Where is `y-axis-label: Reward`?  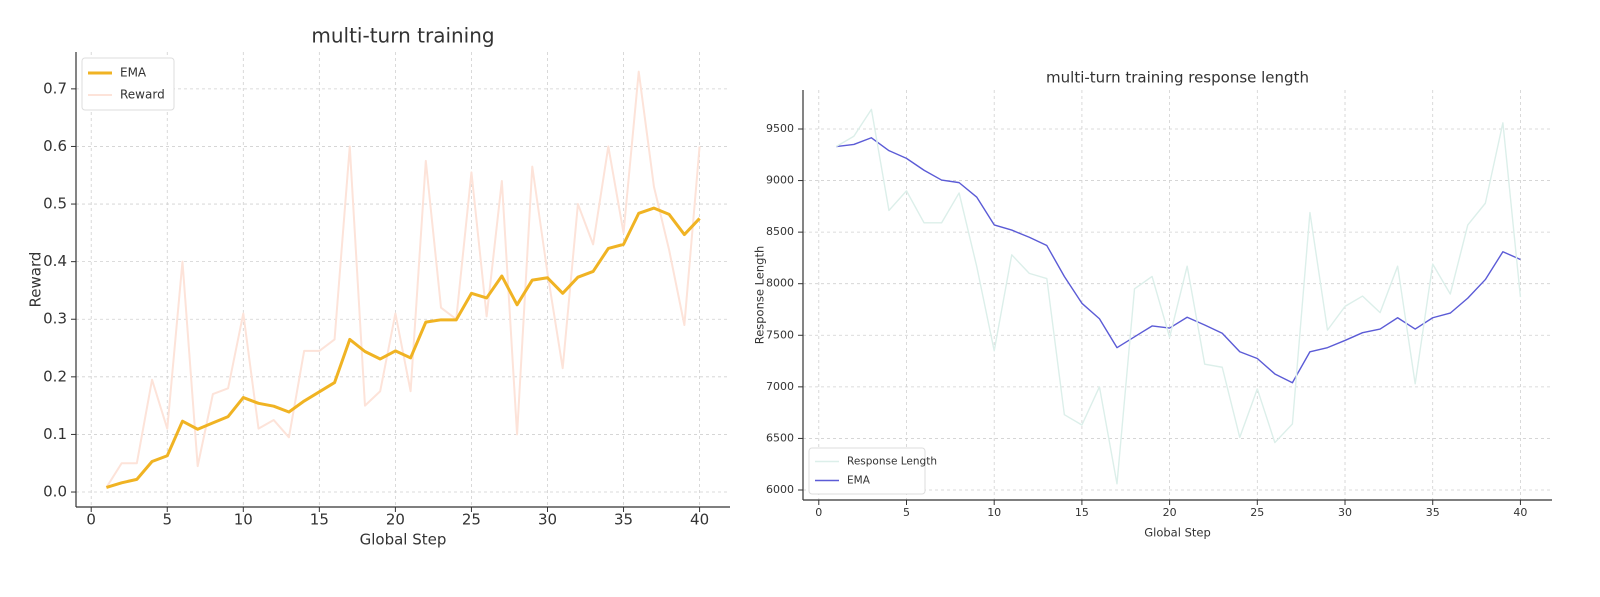 y-axis-label: Reward is located at coordinates (36, 280).